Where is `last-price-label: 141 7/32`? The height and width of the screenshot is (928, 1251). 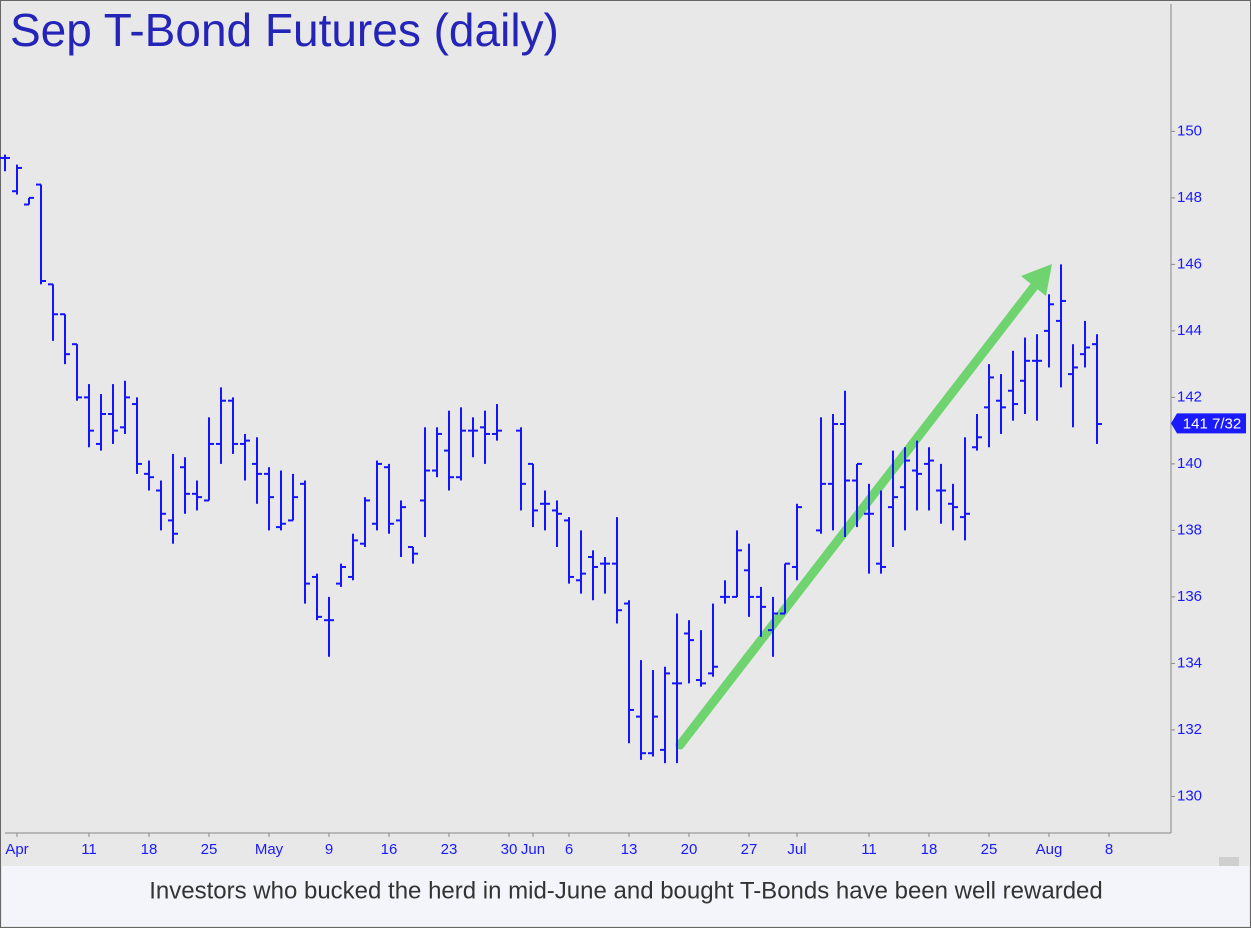 last-price-label: 141 7/32 is located at coordinates (1212, 423).